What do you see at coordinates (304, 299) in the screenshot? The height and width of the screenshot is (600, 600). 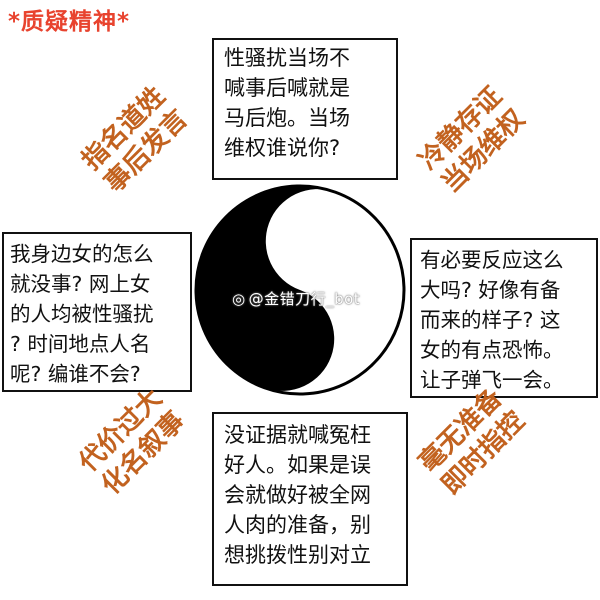 I see `watermark-text: @金错刀行_bot` at bounding box center [304, 299].